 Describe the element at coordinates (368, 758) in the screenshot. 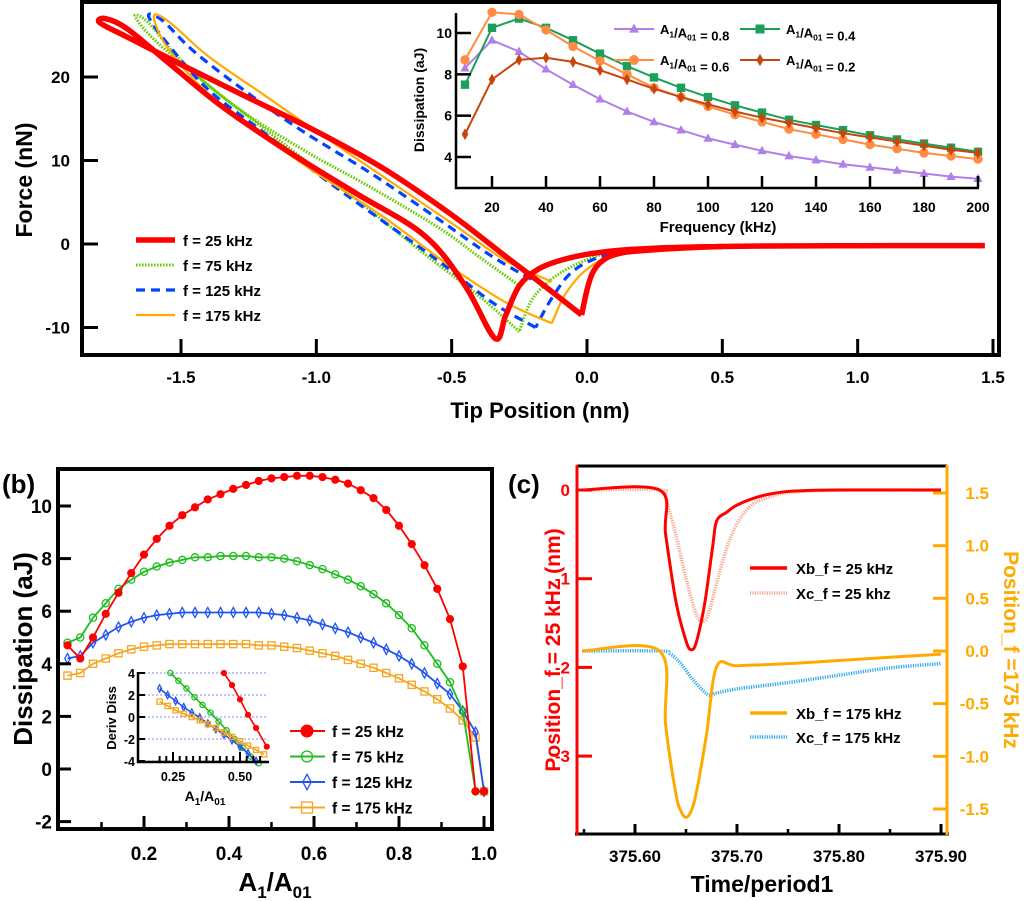

I see `legend-label: f = 75 kHz` at that location.